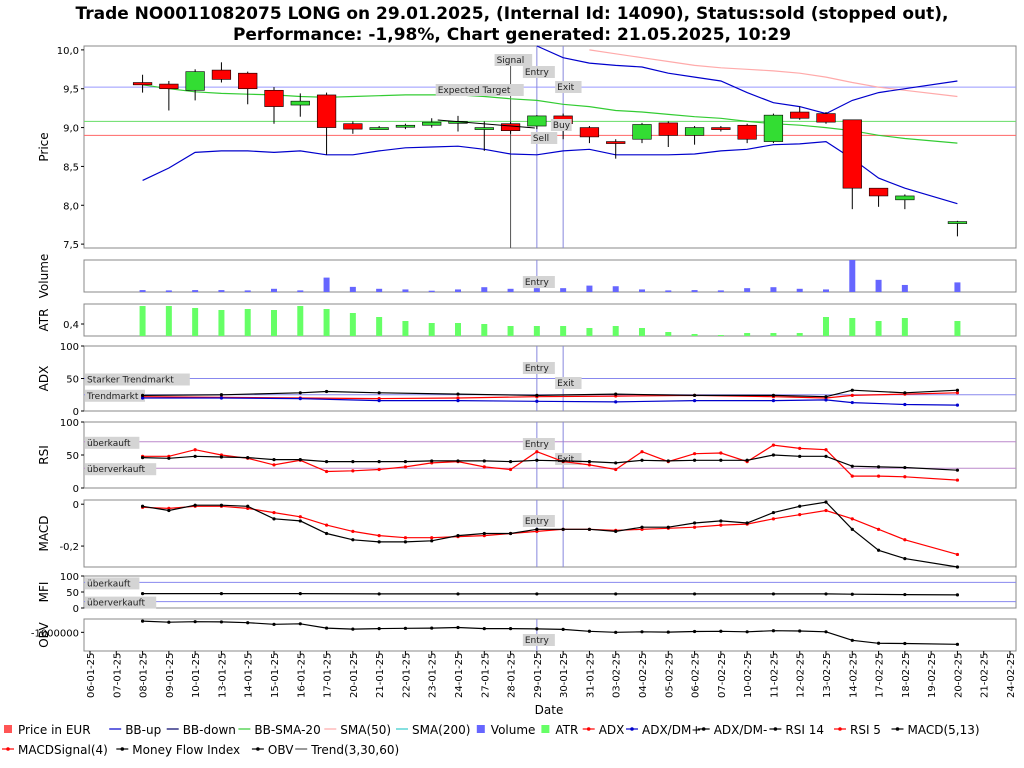 The image size is (1024, 768). What do you see at coordinates (741, 730) in the screenshot?
I see `legend-item-label: ADX/DM-` at bounding box center [741, 730].